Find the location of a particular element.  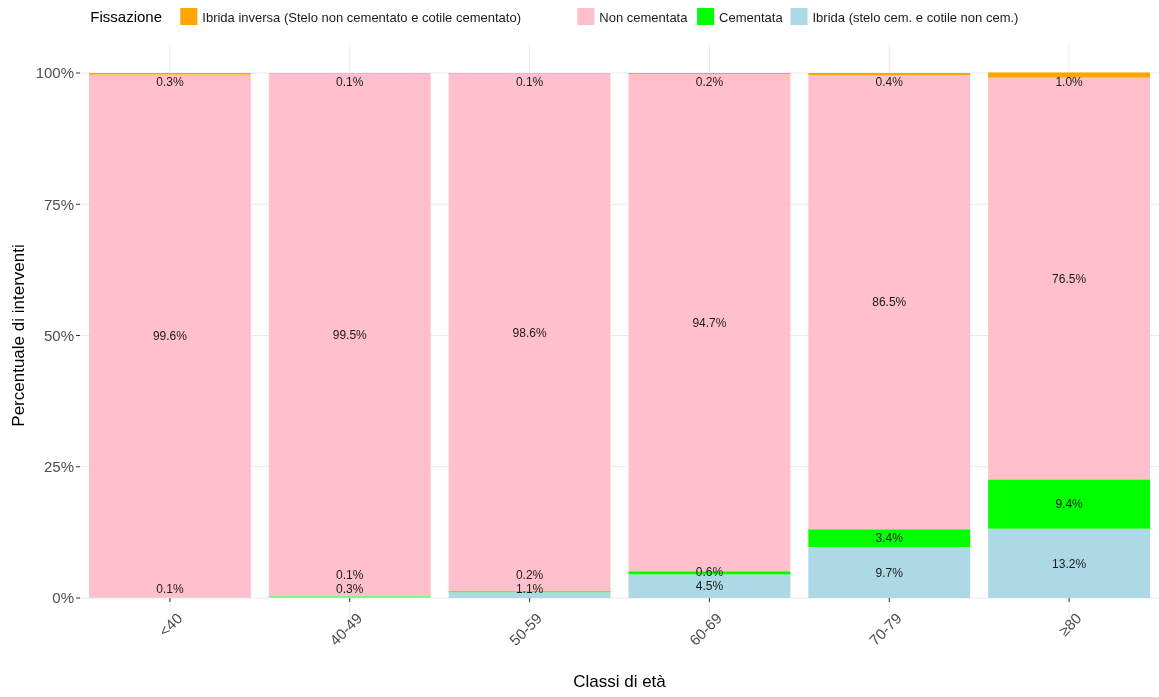

x-axis-title: Classi di età is located at coordinates (620, 681).